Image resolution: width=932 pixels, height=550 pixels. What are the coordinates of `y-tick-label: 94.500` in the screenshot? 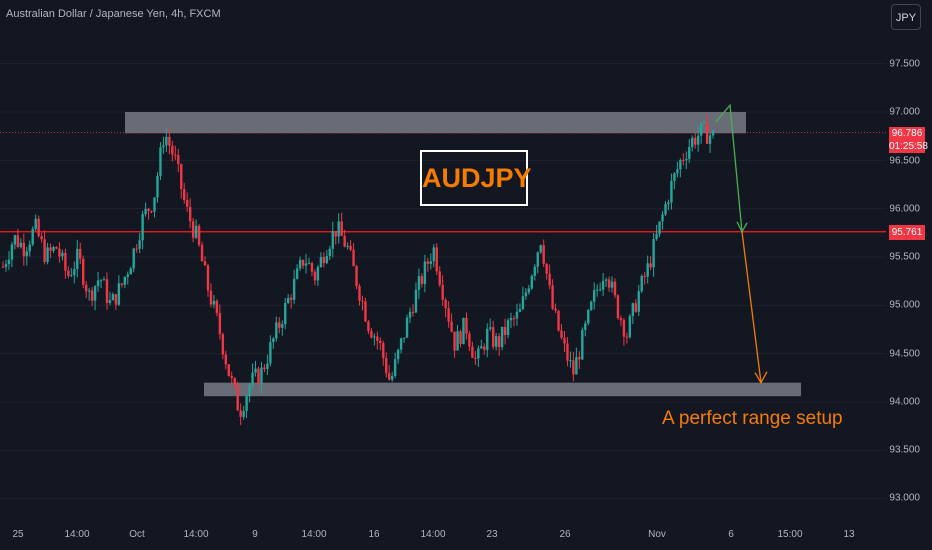 It's located at (904, 354).